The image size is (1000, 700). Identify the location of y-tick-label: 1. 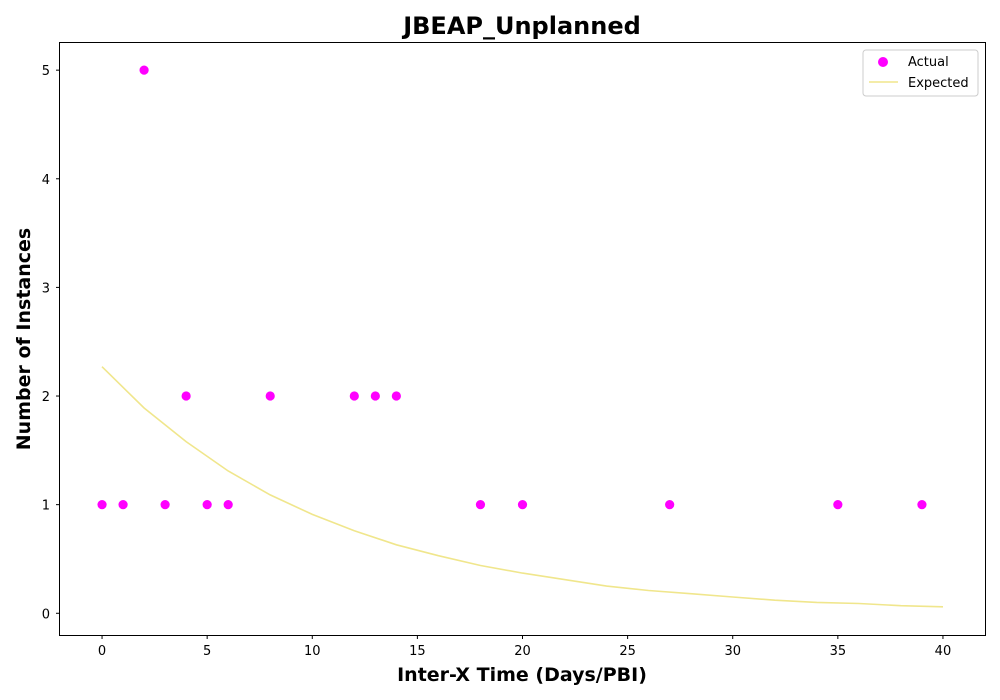
(46, 506).